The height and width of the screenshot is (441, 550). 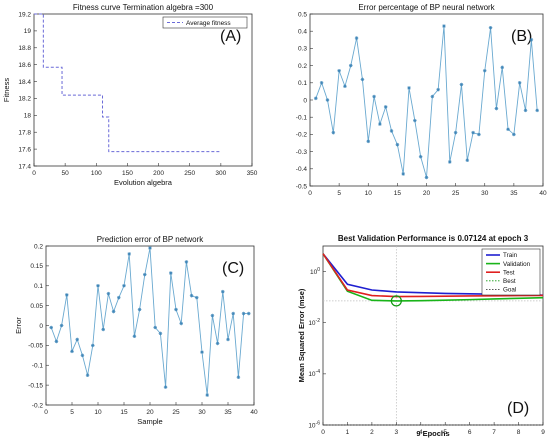 I want to click on x-tick-label: 150, so click(x=127, y=173).